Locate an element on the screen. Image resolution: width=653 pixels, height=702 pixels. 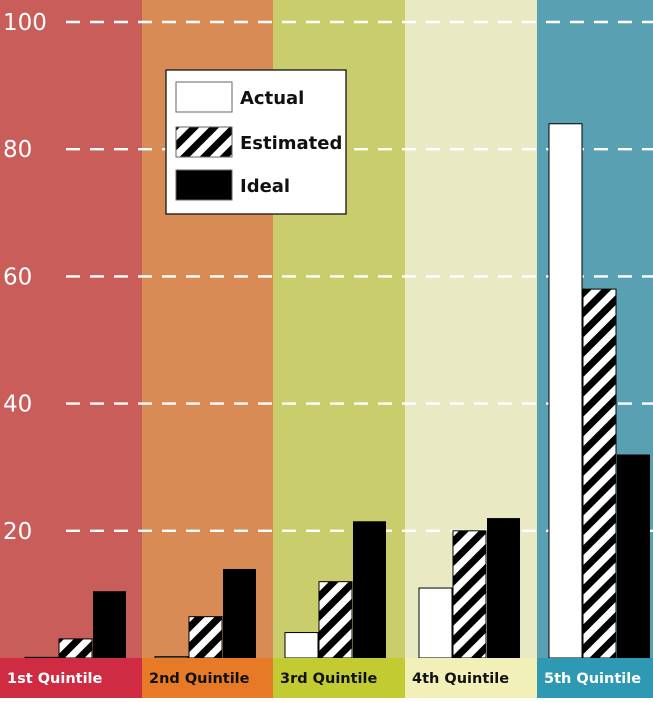
legend: Actual Estimated Ideal is located at coordinates (256, 142).